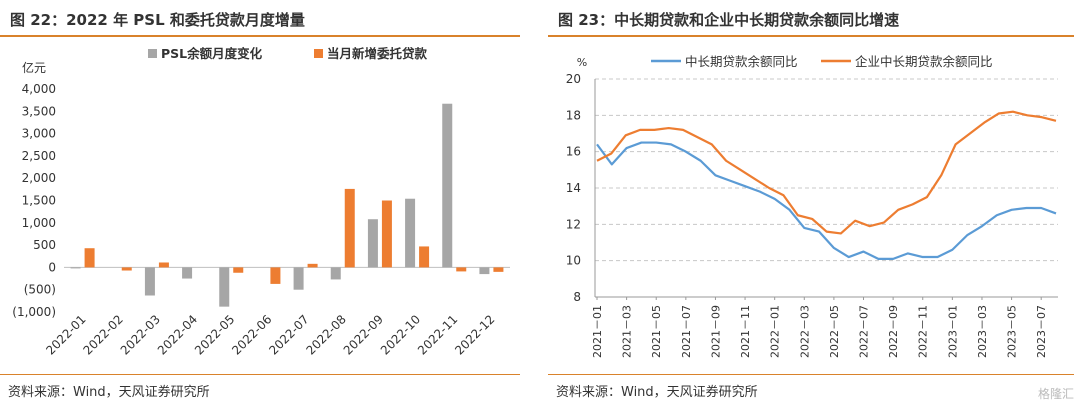 Image resolution: width=1080 pixels, height=411 pixels. What do you see at coordinates (39, 89) in the screenshot?
I see `left-y-tick-label: 4,000` at bounding box center [39, 89].